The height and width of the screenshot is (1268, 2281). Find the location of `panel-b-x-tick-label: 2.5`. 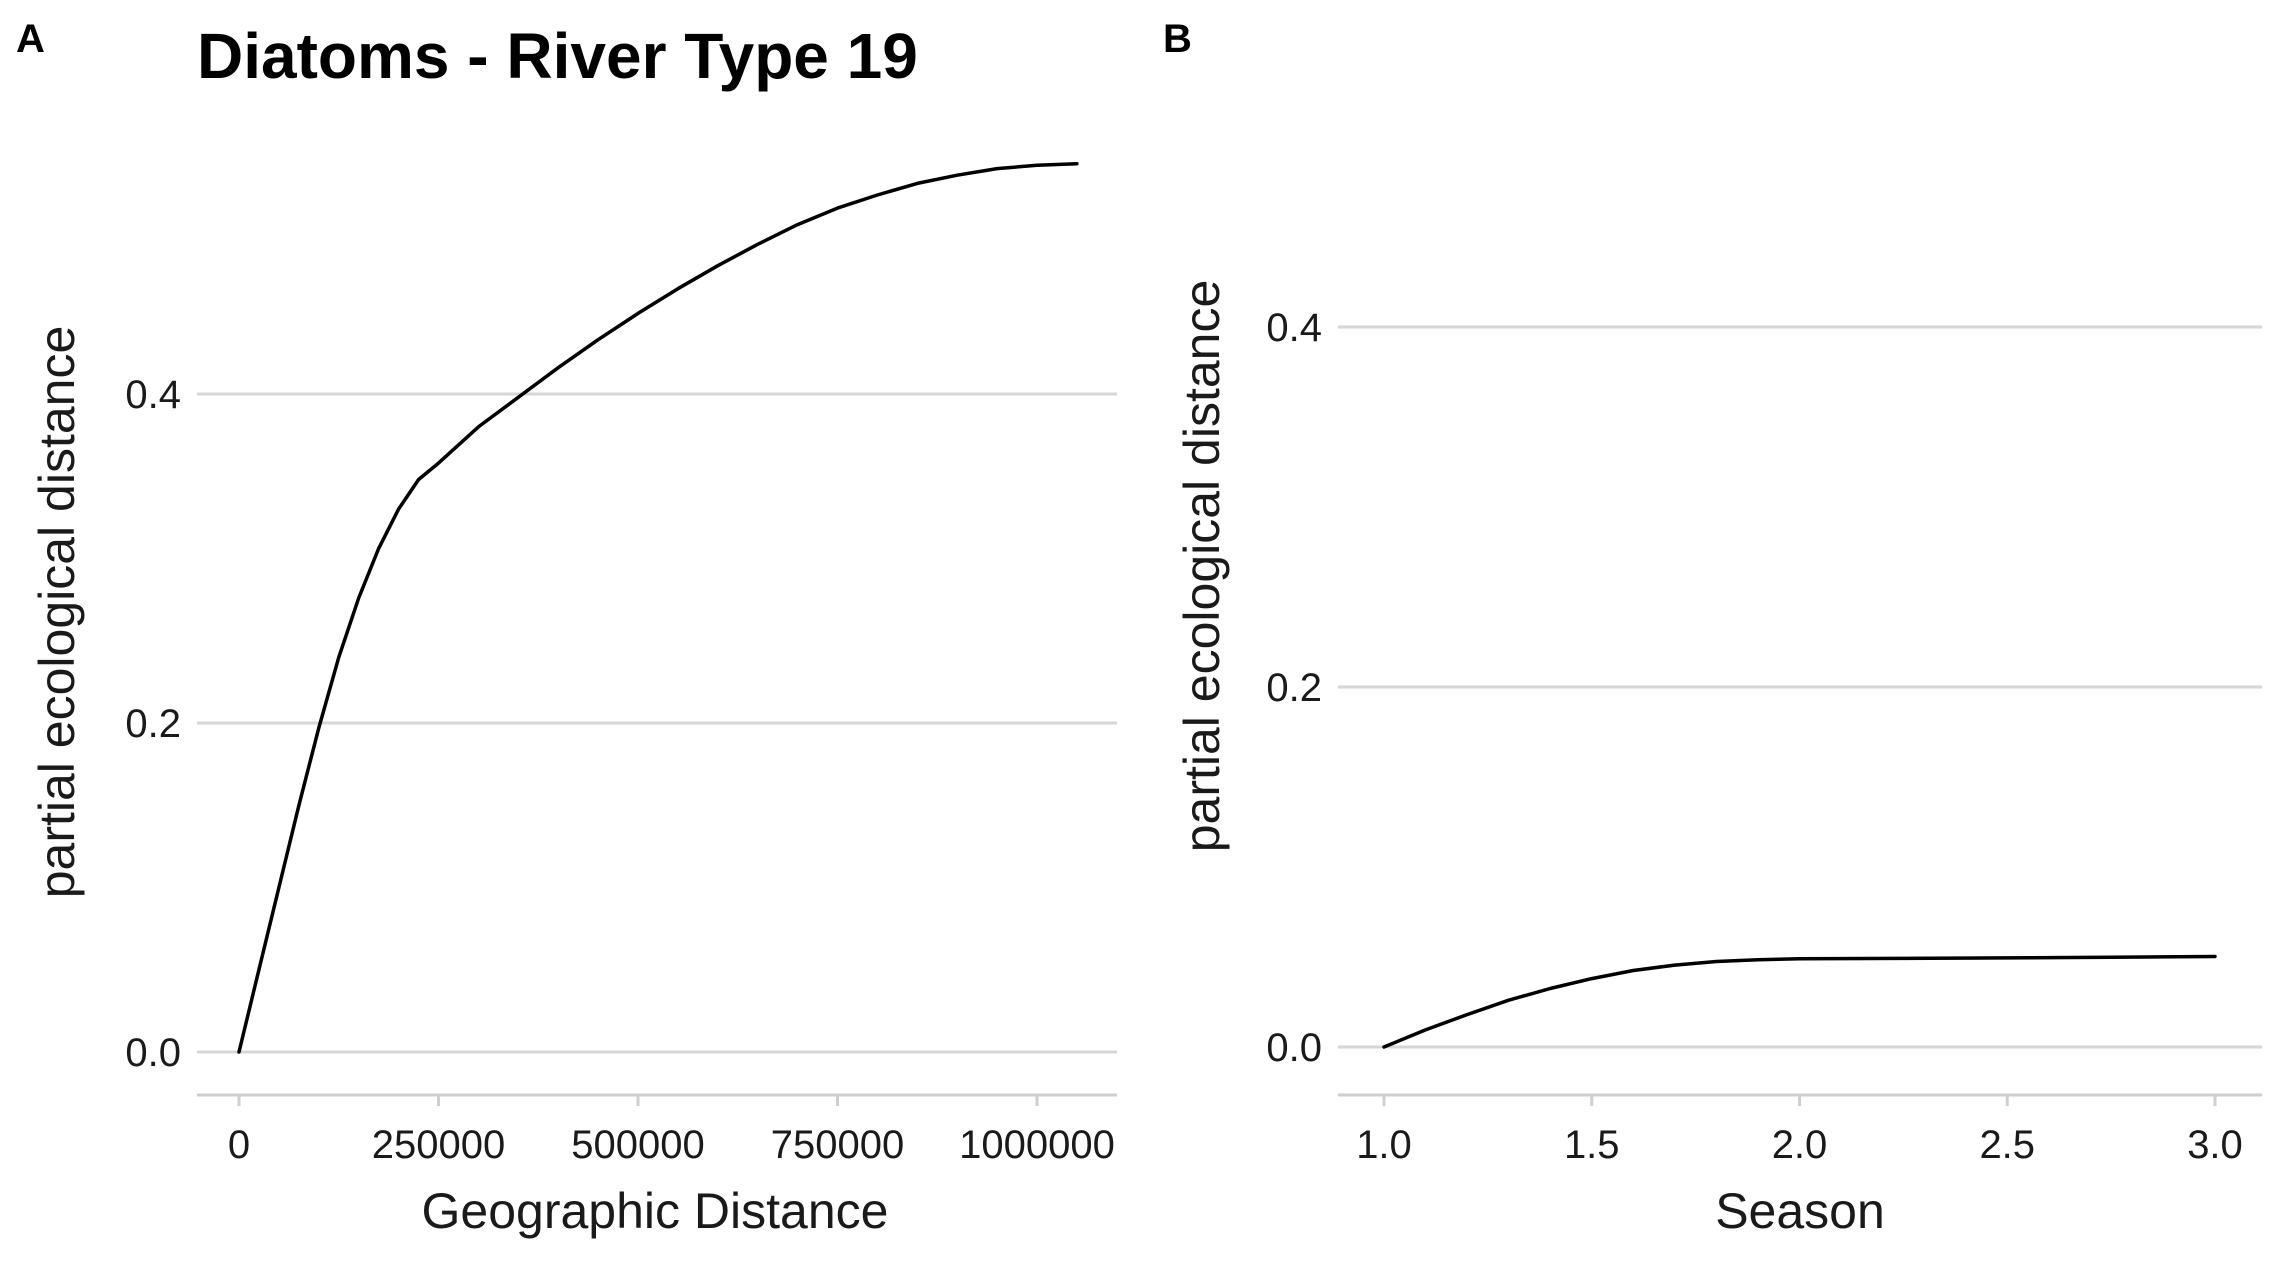

panel-b-x-tick-label: 2.5 is located at coordinates (2007, 1145).